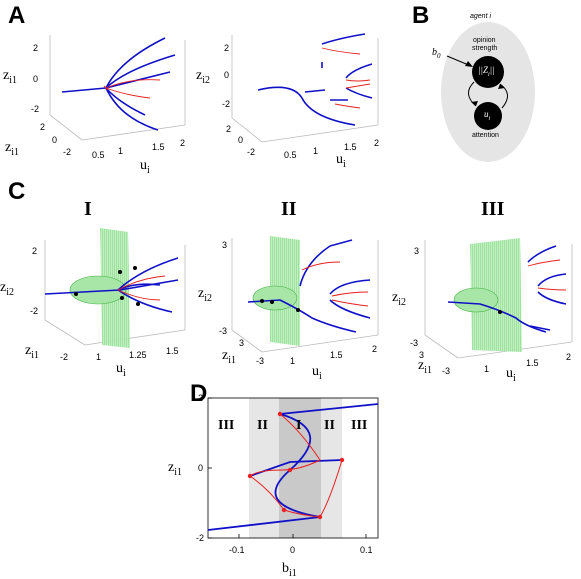 This screenshot has width=581, height=579. I want to click on a-left-ztick: -2, so click(35, 109).